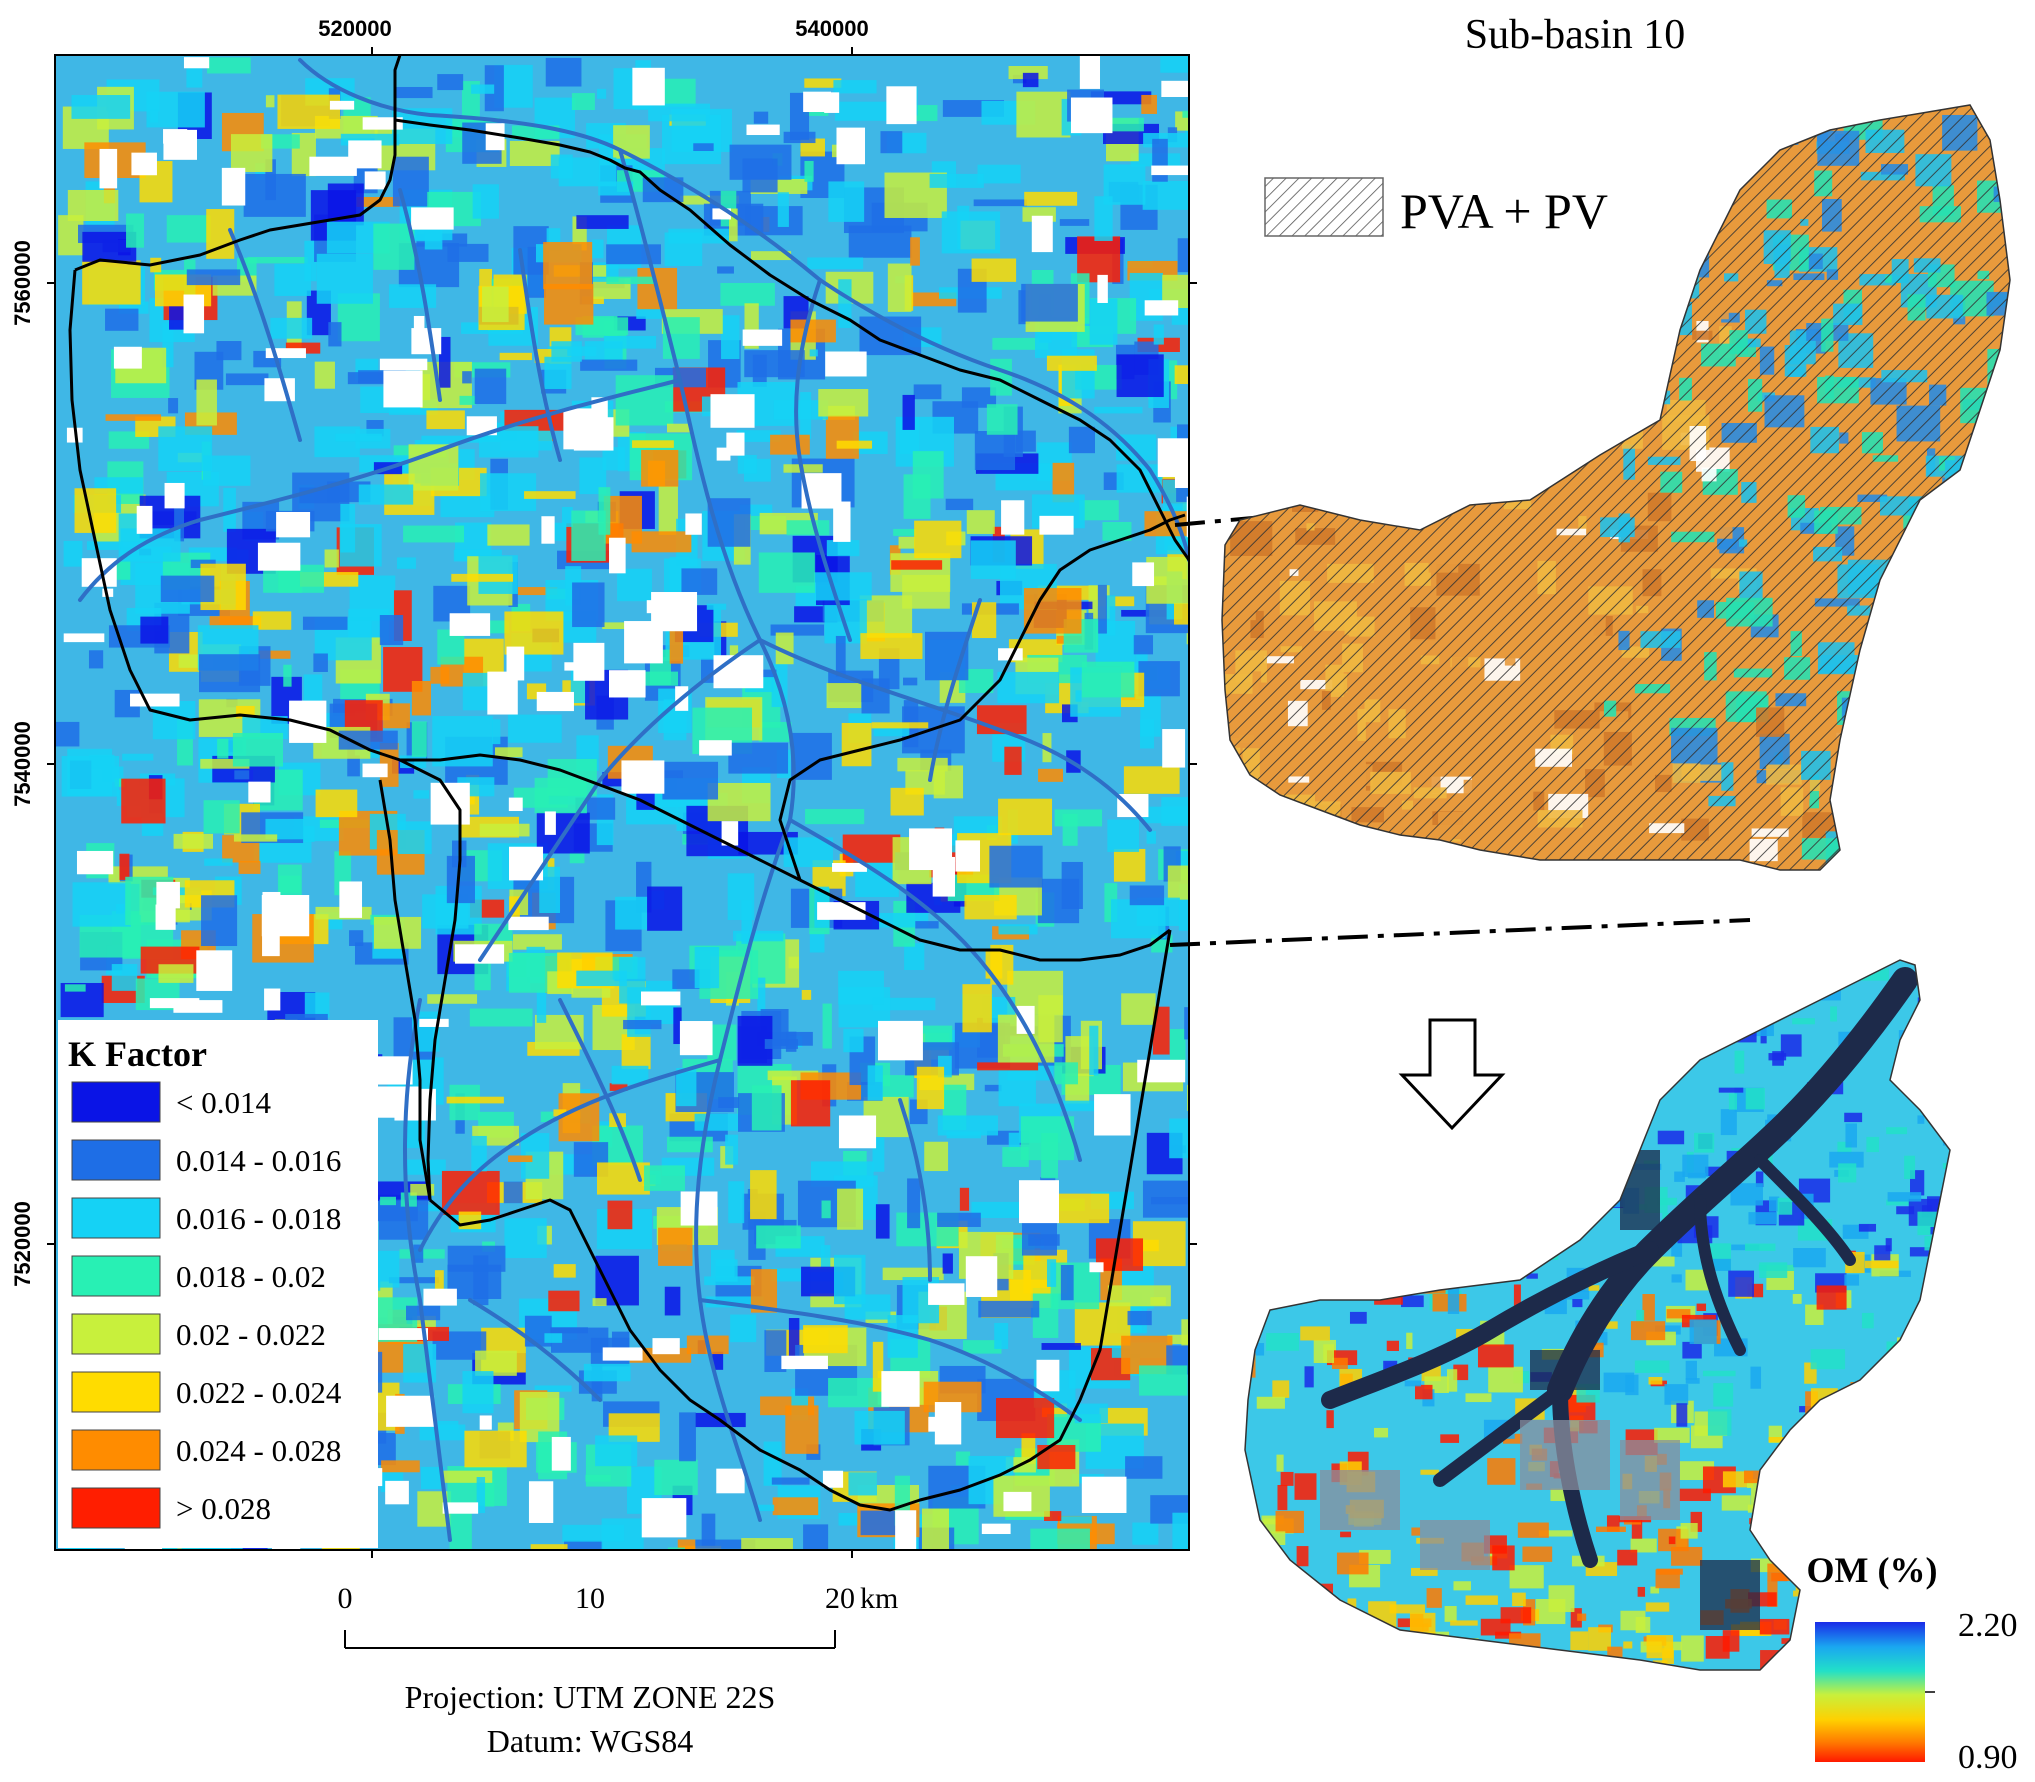  Describe the element at coordinates (1912, 1663) in the screenshot. I see `om-legend: OM (%) 2.20 0.90` at that location.